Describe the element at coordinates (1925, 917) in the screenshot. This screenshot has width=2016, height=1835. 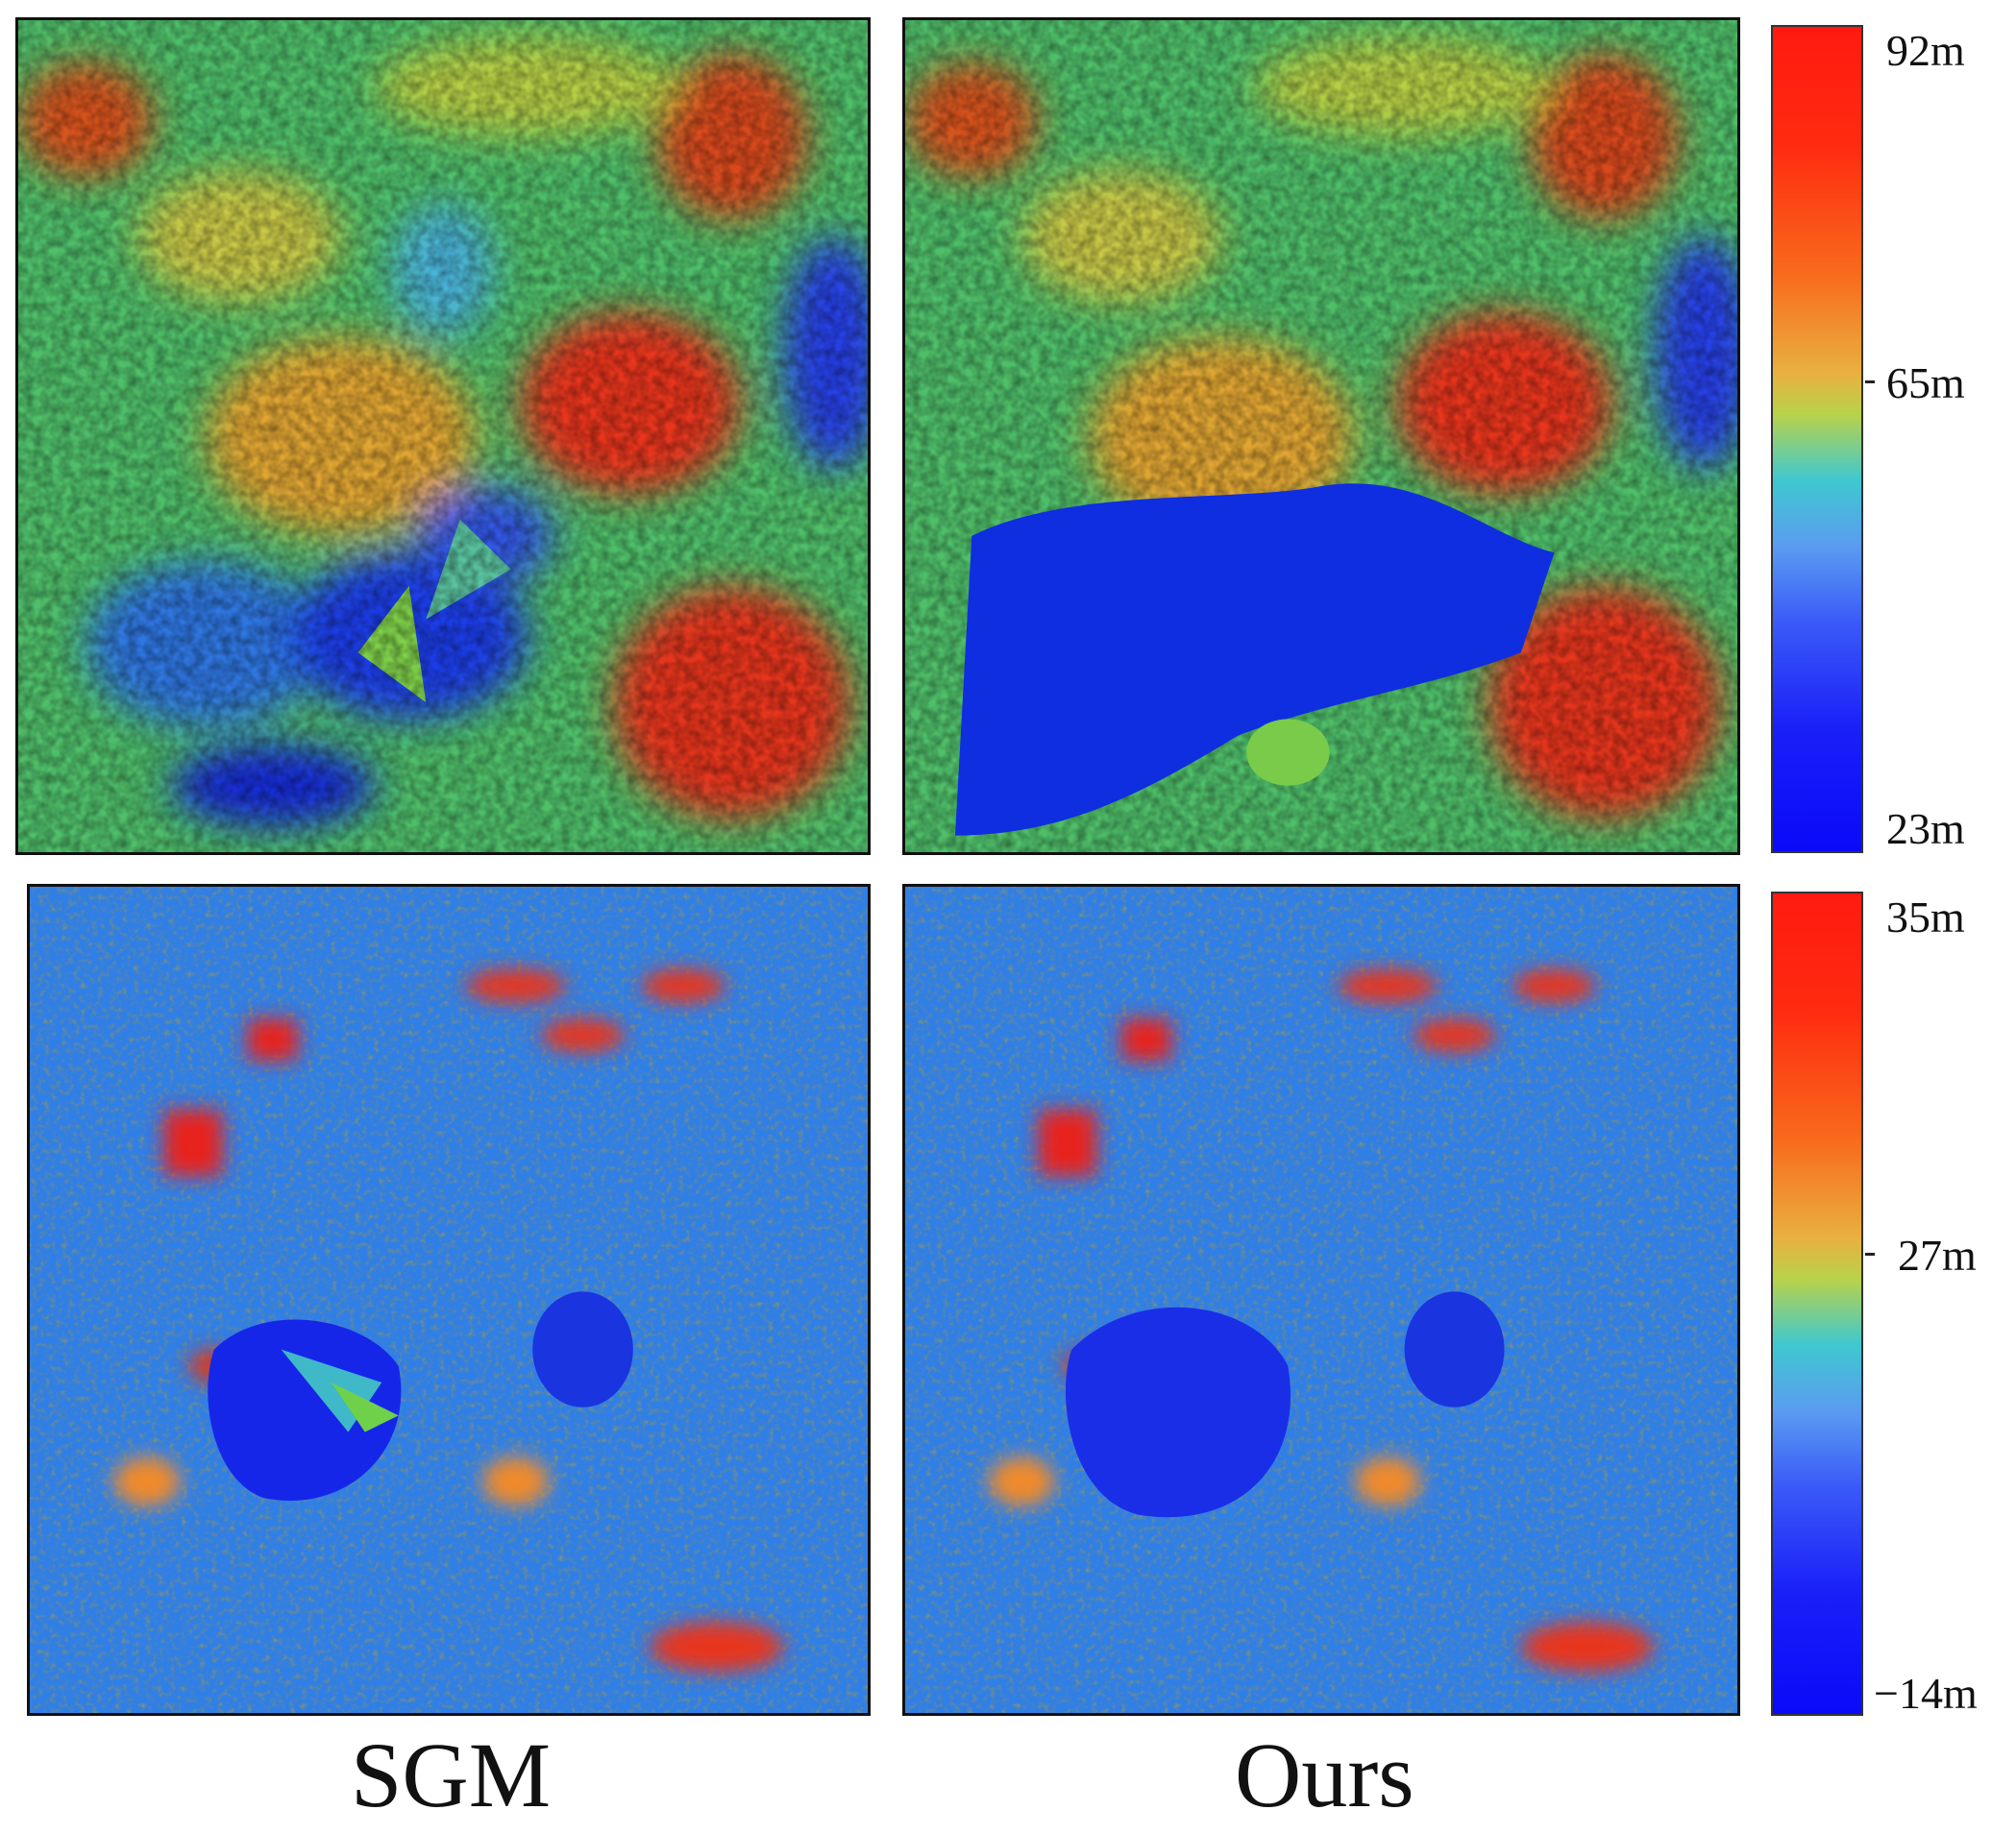
I see `colorbar-bottom-max-label: 35m` at that location.